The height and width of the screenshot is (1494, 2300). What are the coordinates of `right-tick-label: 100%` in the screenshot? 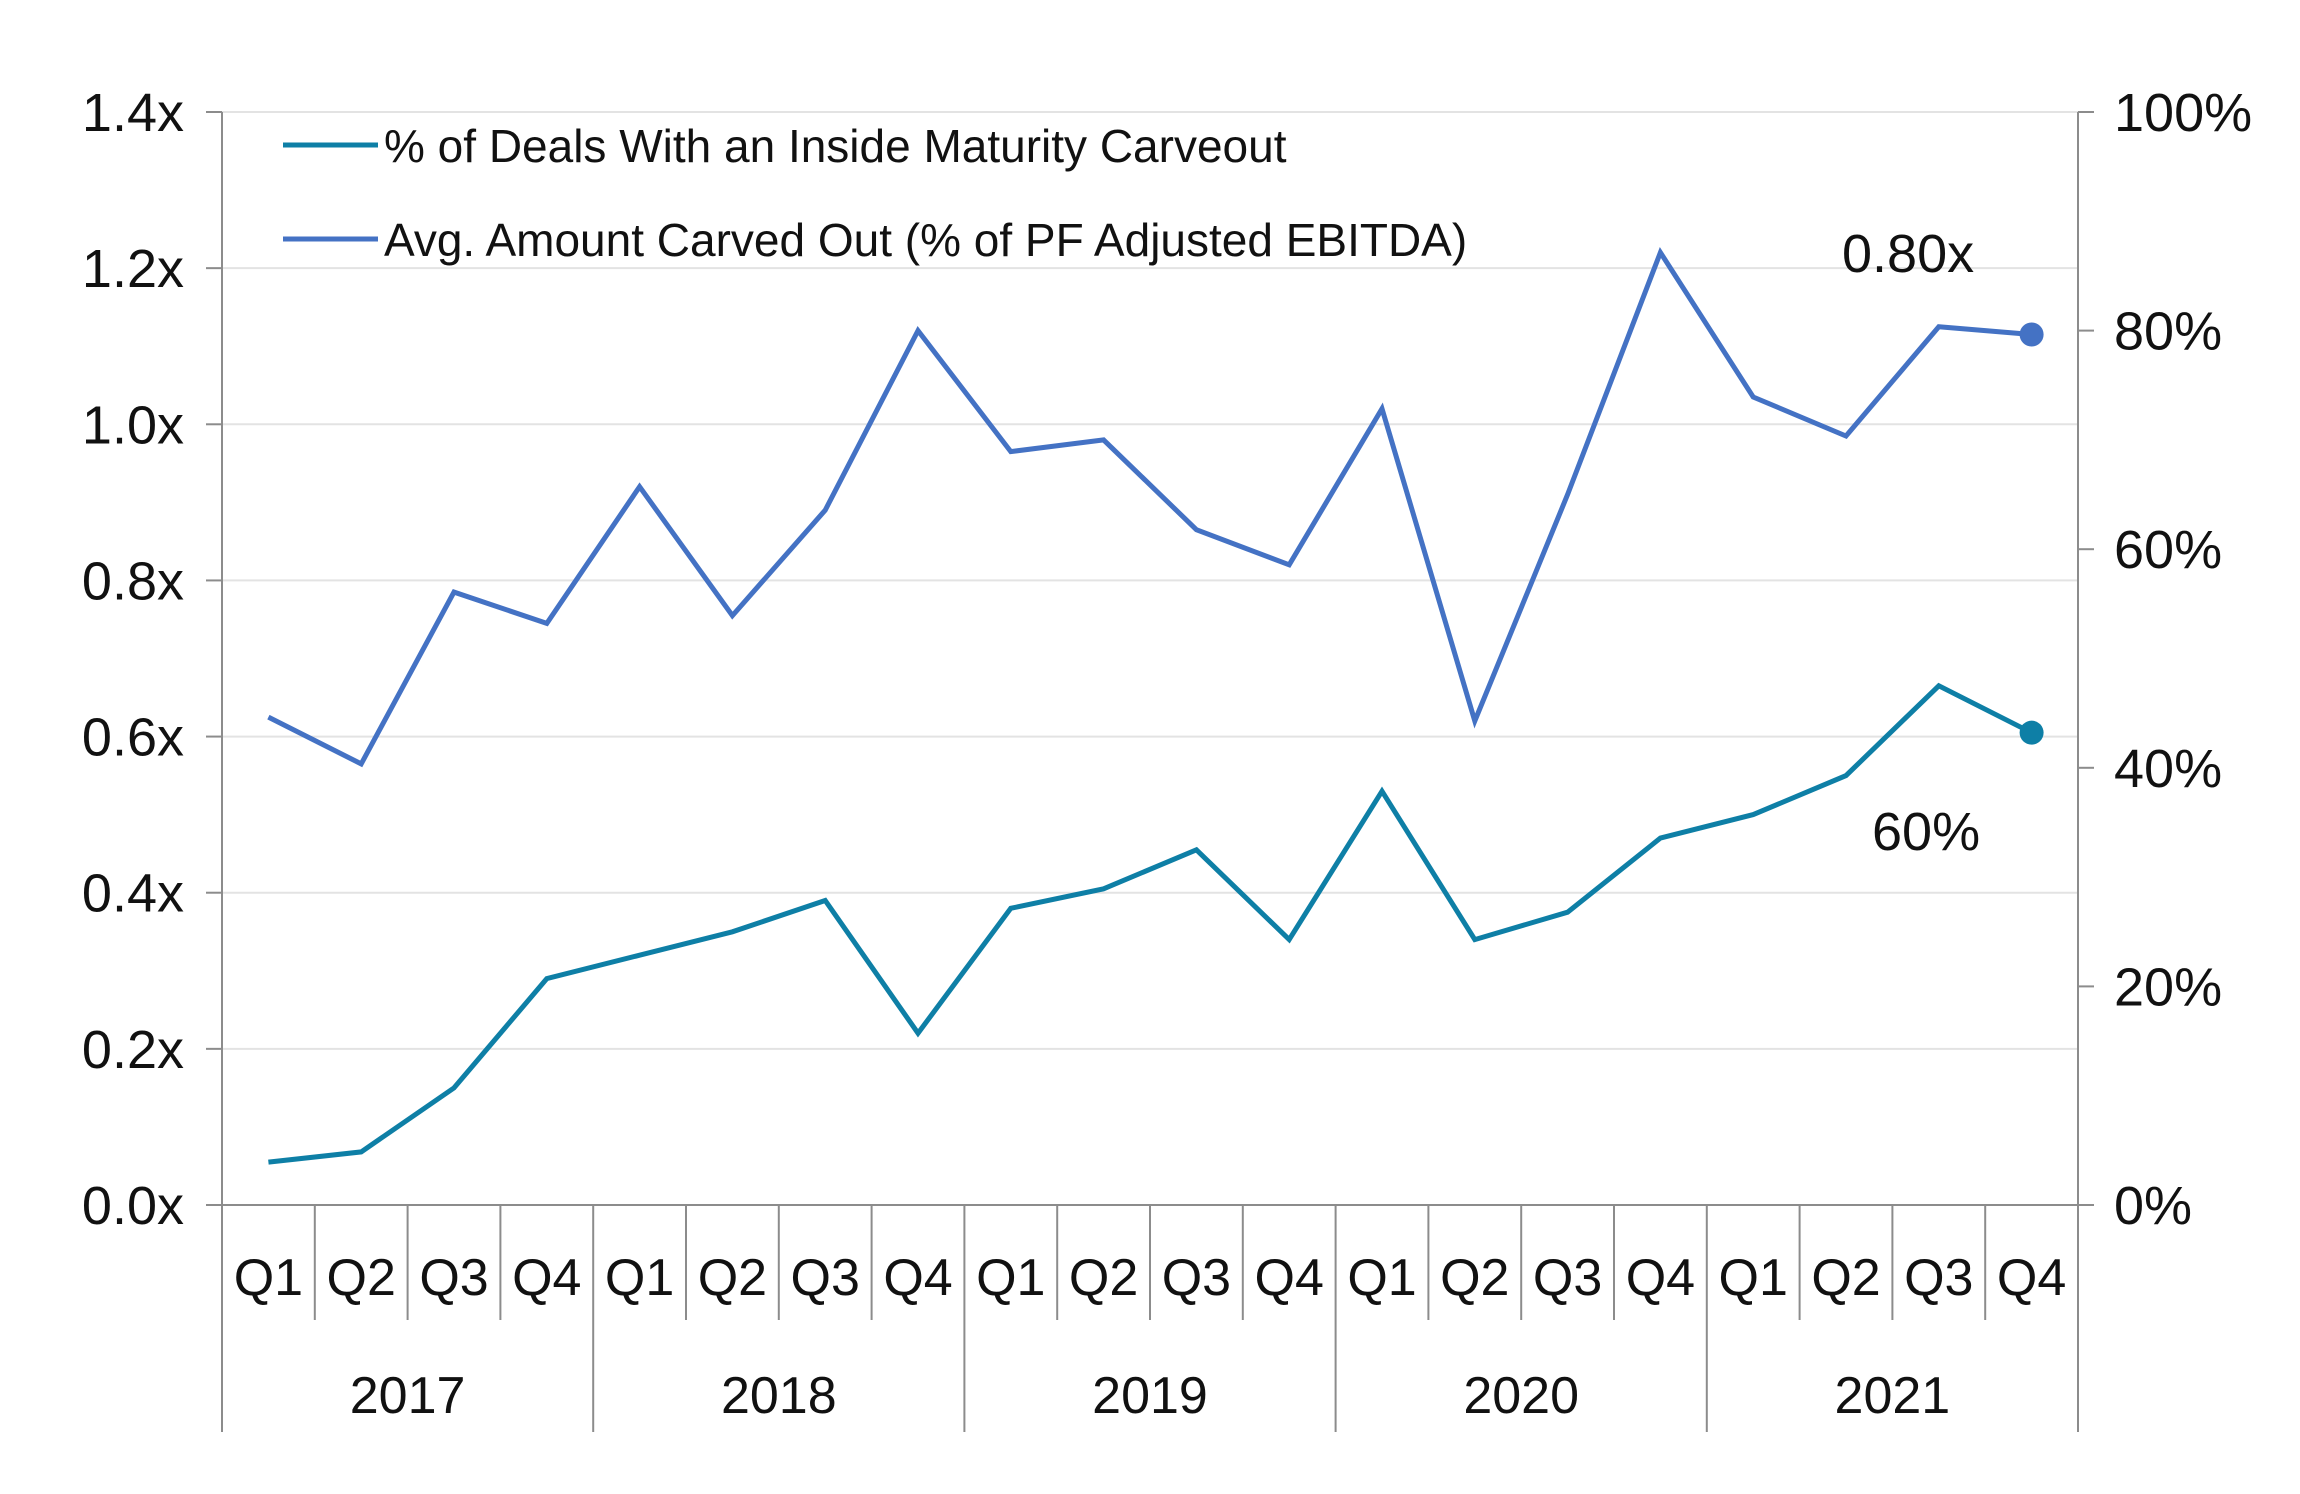 It's located at (2183, 113).